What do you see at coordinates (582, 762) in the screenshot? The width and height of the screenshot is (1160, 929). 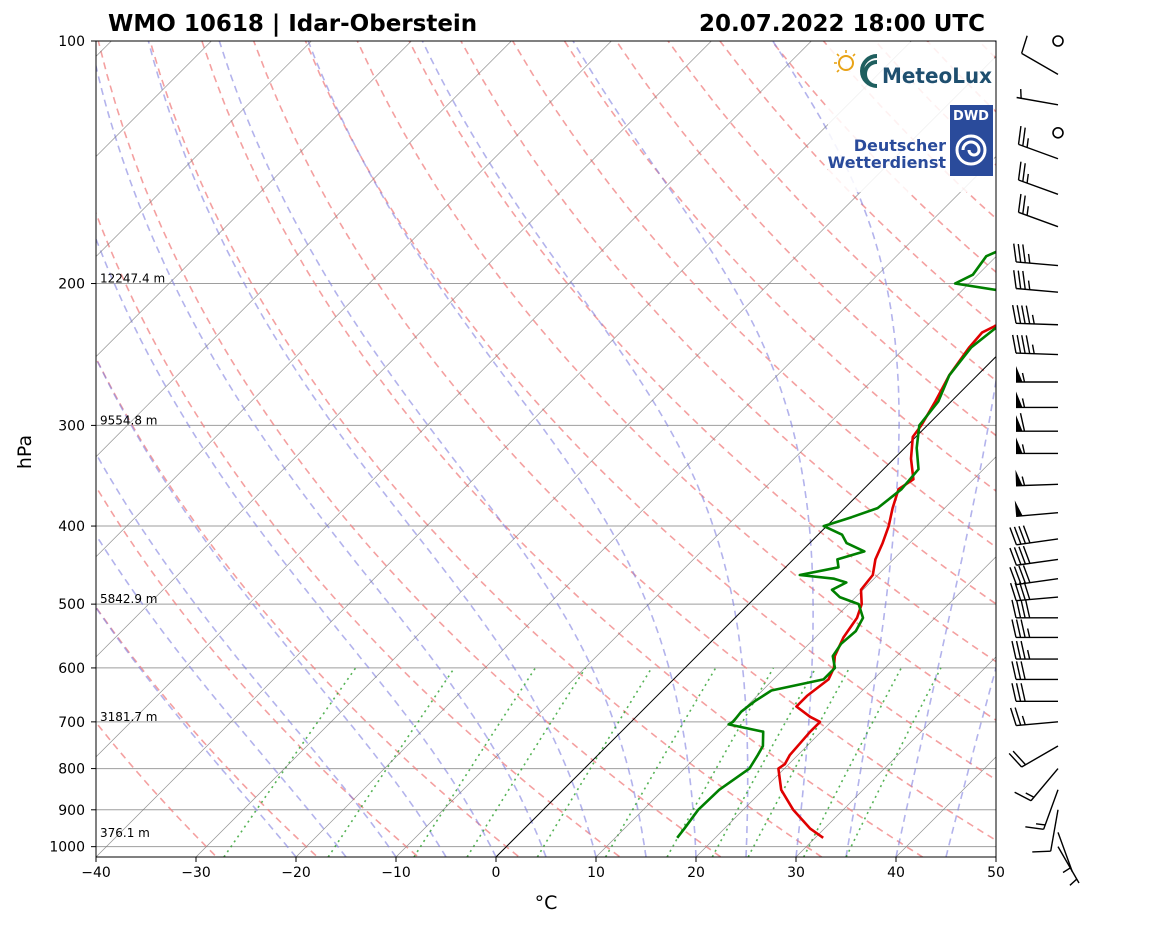 I see `mixing-ratio-lines` at bounding box center [582, 762].